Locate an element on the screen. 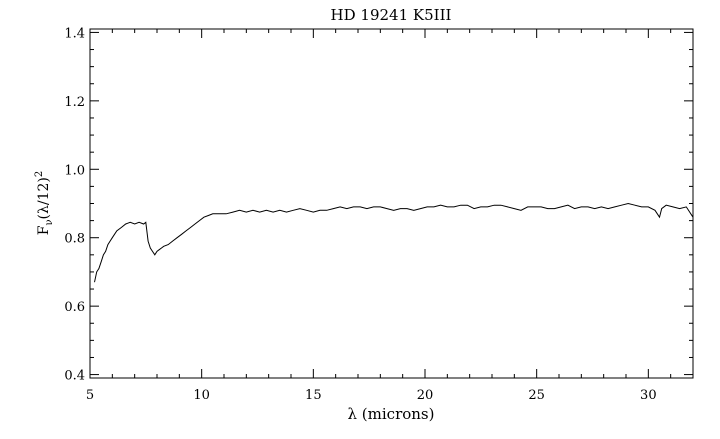  y-tick-label: 0.6 is located at coordinates (74, 307).